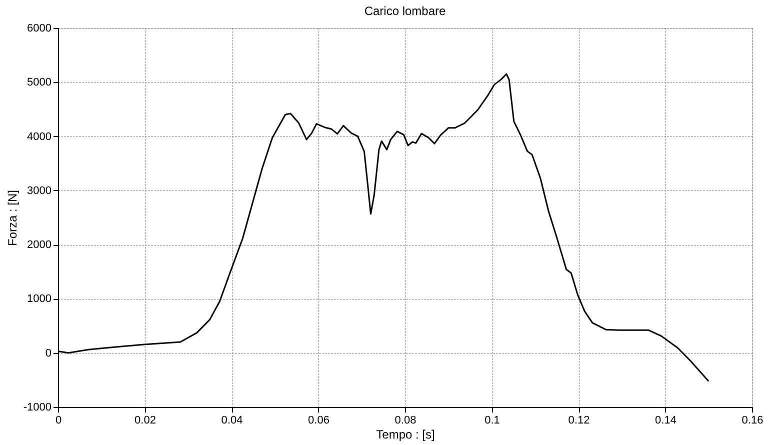  I want to click on x-tick-label: 0.08, so click(405, 420).